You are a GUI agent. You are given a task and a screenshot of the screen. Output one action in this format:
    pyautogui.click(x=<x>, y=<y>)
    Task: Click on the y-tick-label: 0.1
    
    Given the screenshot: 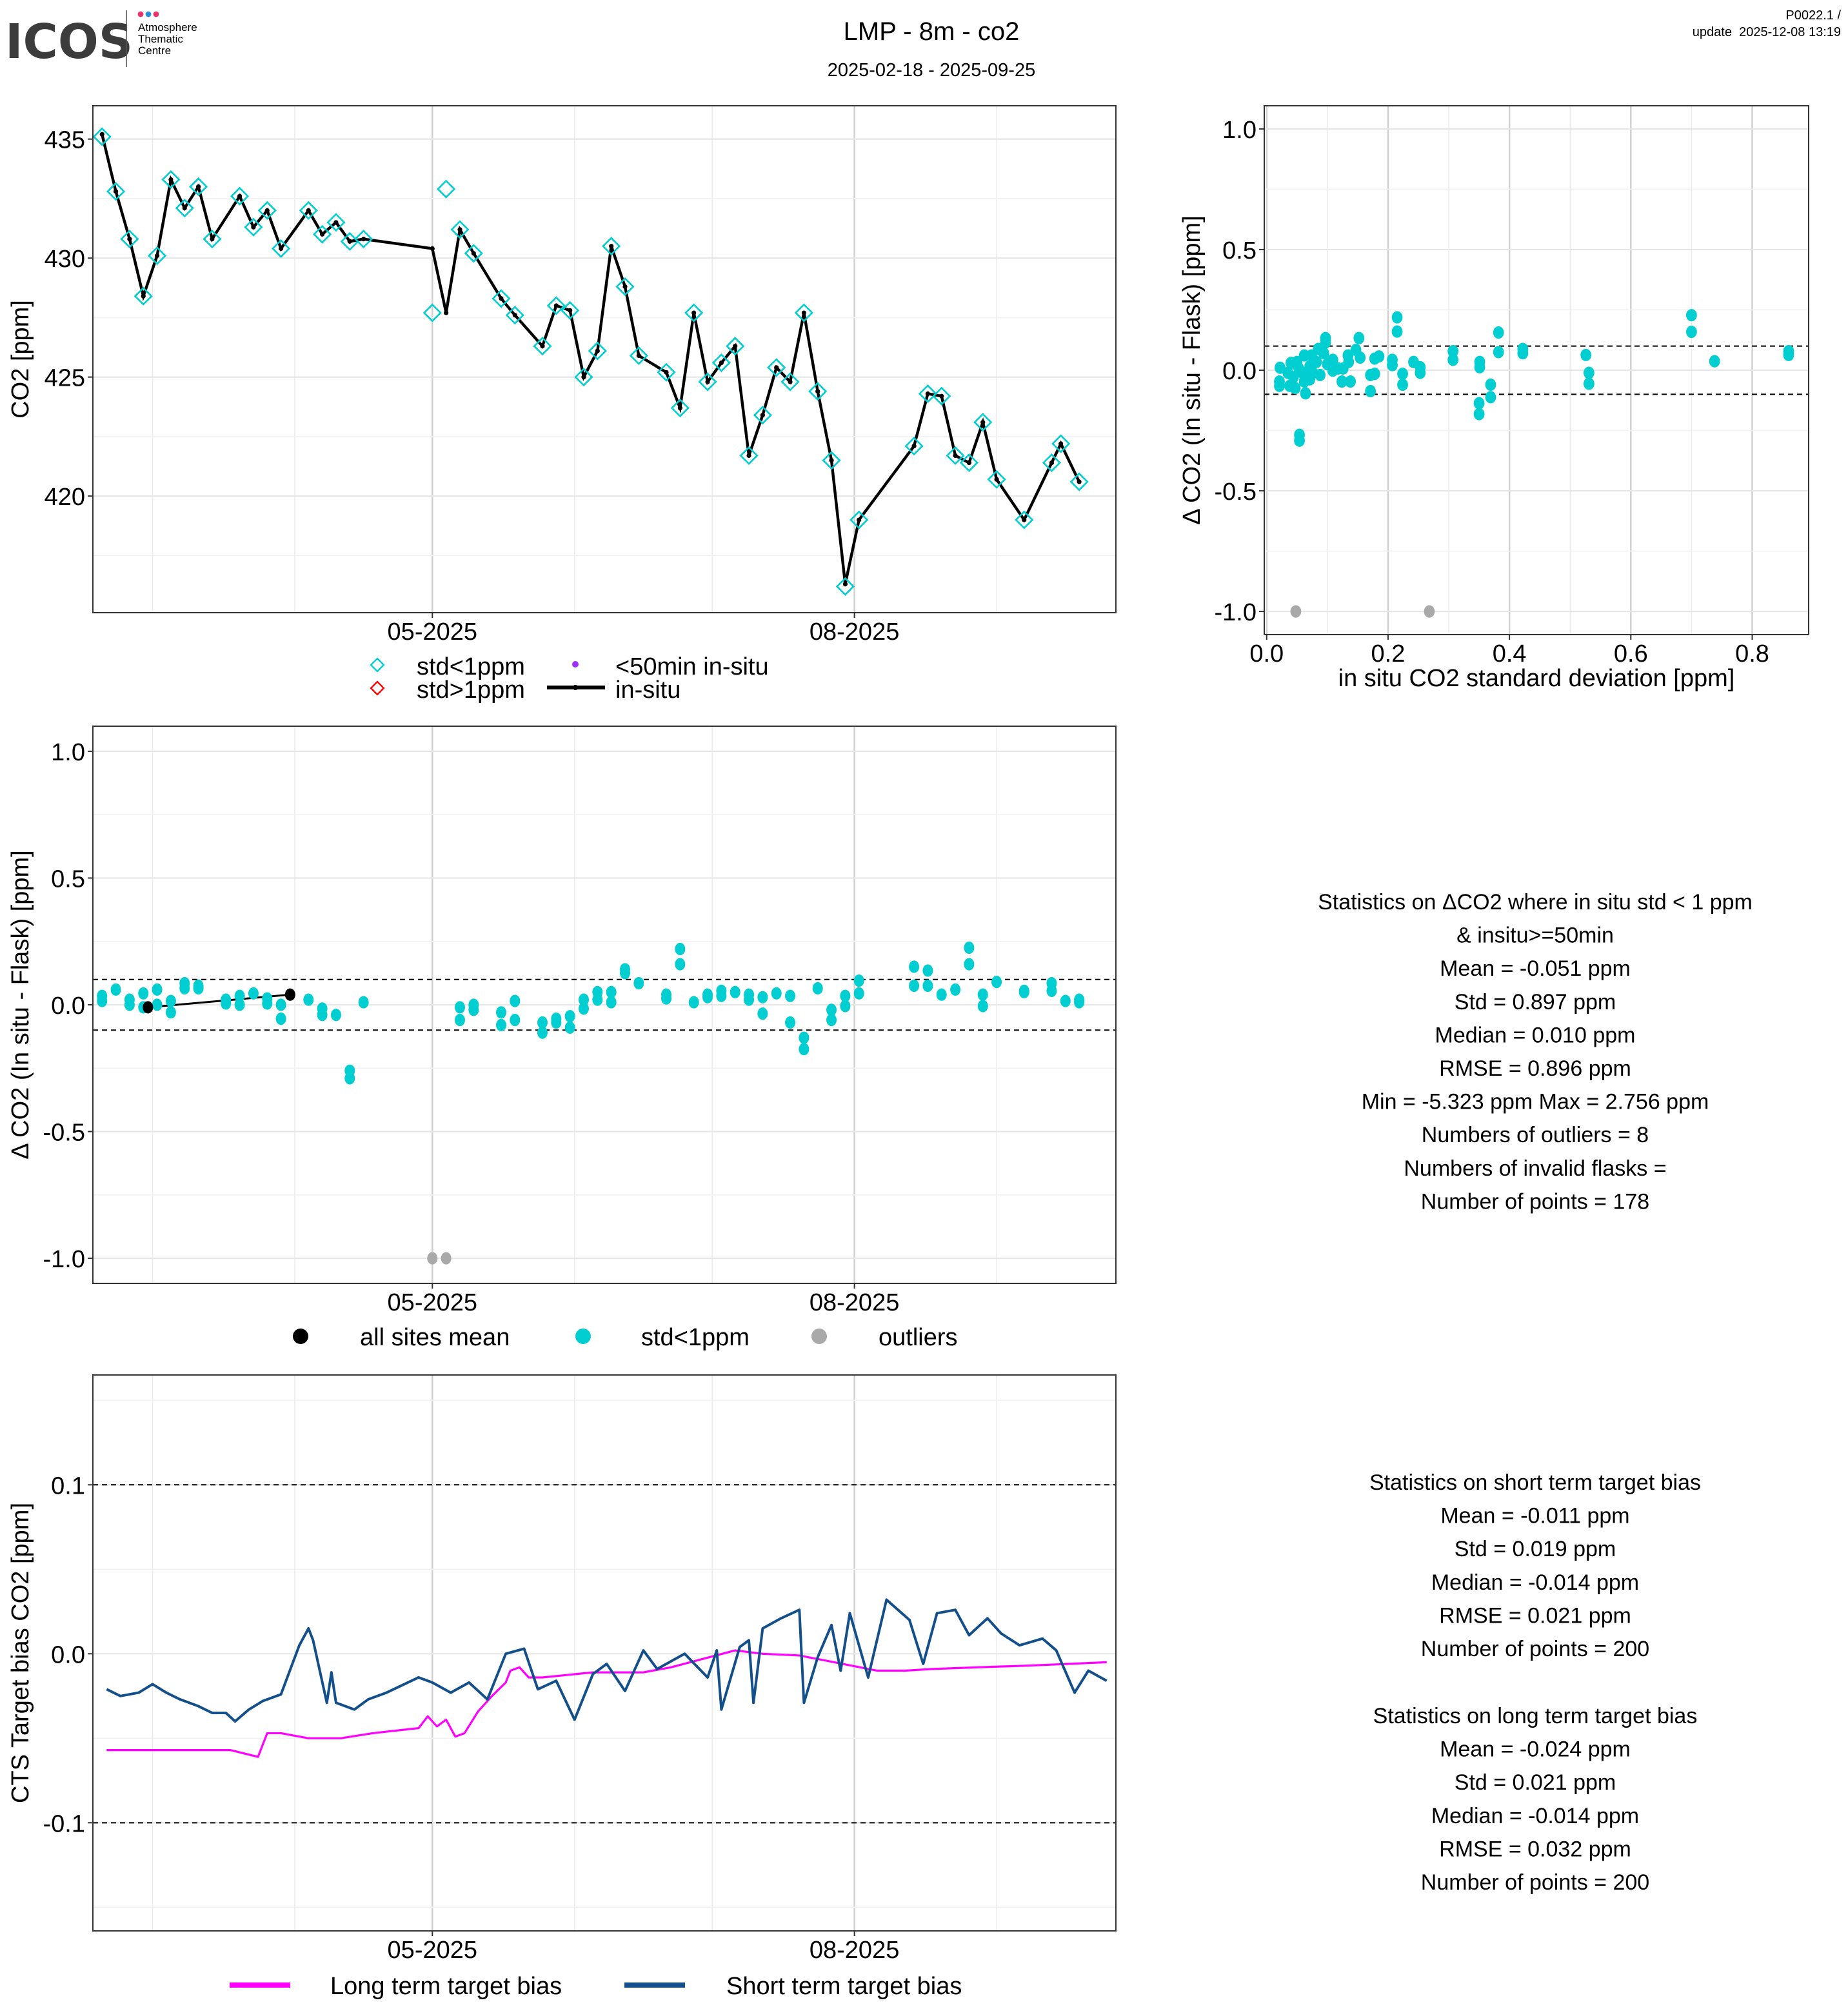 What is the action you would take?
    pyautogui.click(x=68, y=1485)
    